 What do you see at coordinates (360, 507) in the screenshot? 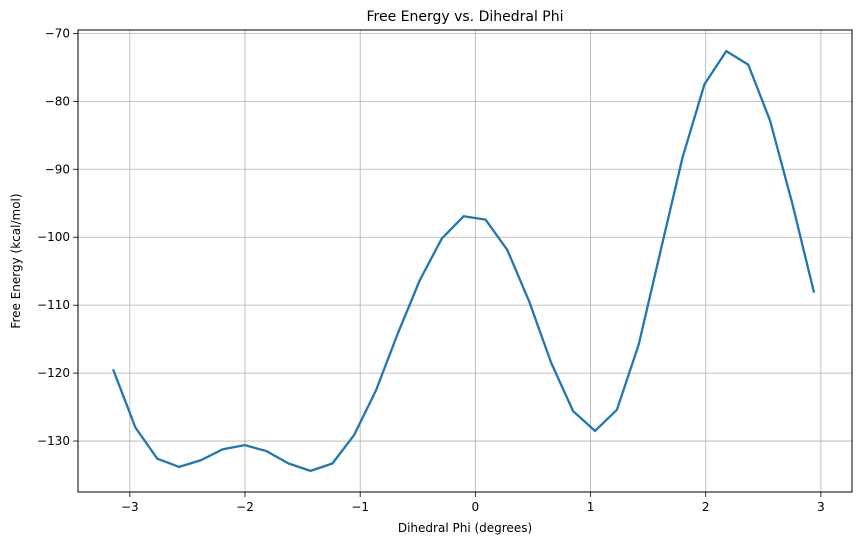
I see `x-tick-label: −1` at bounding box center [360, 507].